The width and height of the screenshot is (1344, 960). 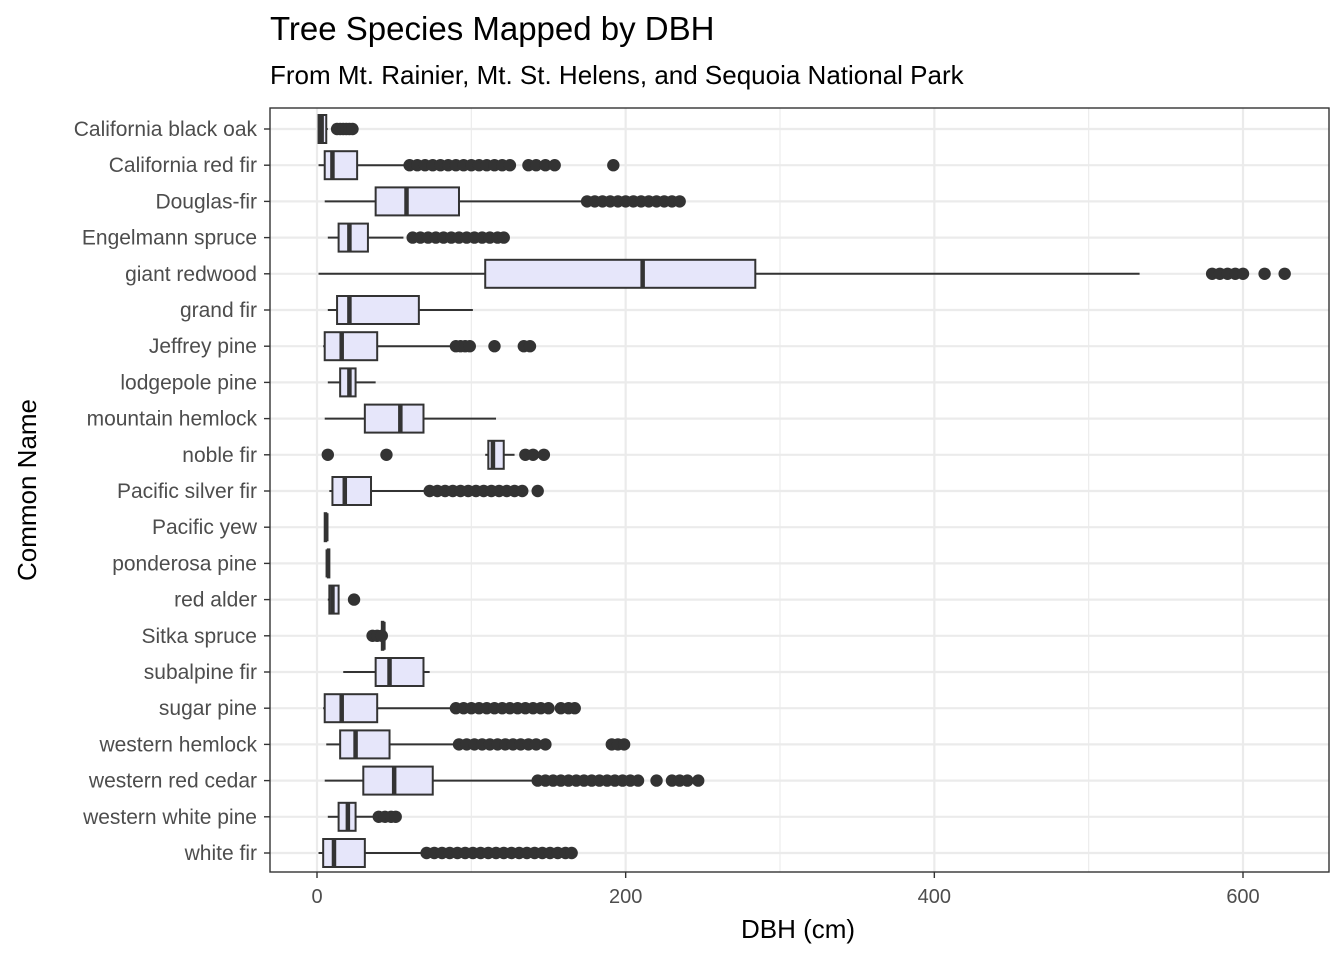 What do you see at coordinates (514, 780) in the screenshot?
I see `box-western-red-cedar` at bounding box center [514, 780].